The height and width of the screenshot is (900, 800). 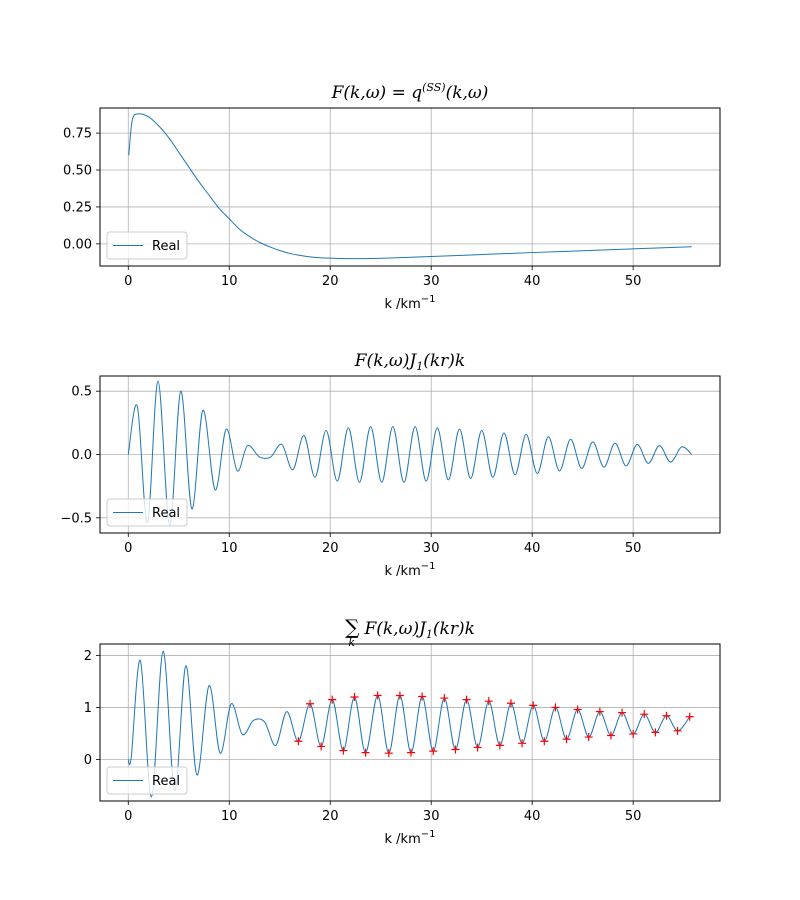 What do you see at coordinates (352, 627) in the screenshot?
I see `title-sigma: ∑` at bounding box center [352, 627].